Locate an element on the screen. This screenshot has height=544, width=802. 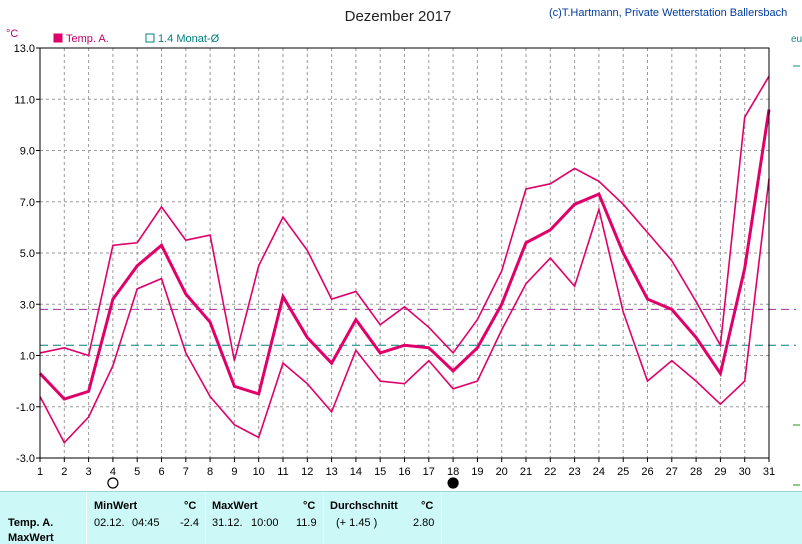
avg-delta: (+ 1.45 ) is located at coordinates (357, 523).